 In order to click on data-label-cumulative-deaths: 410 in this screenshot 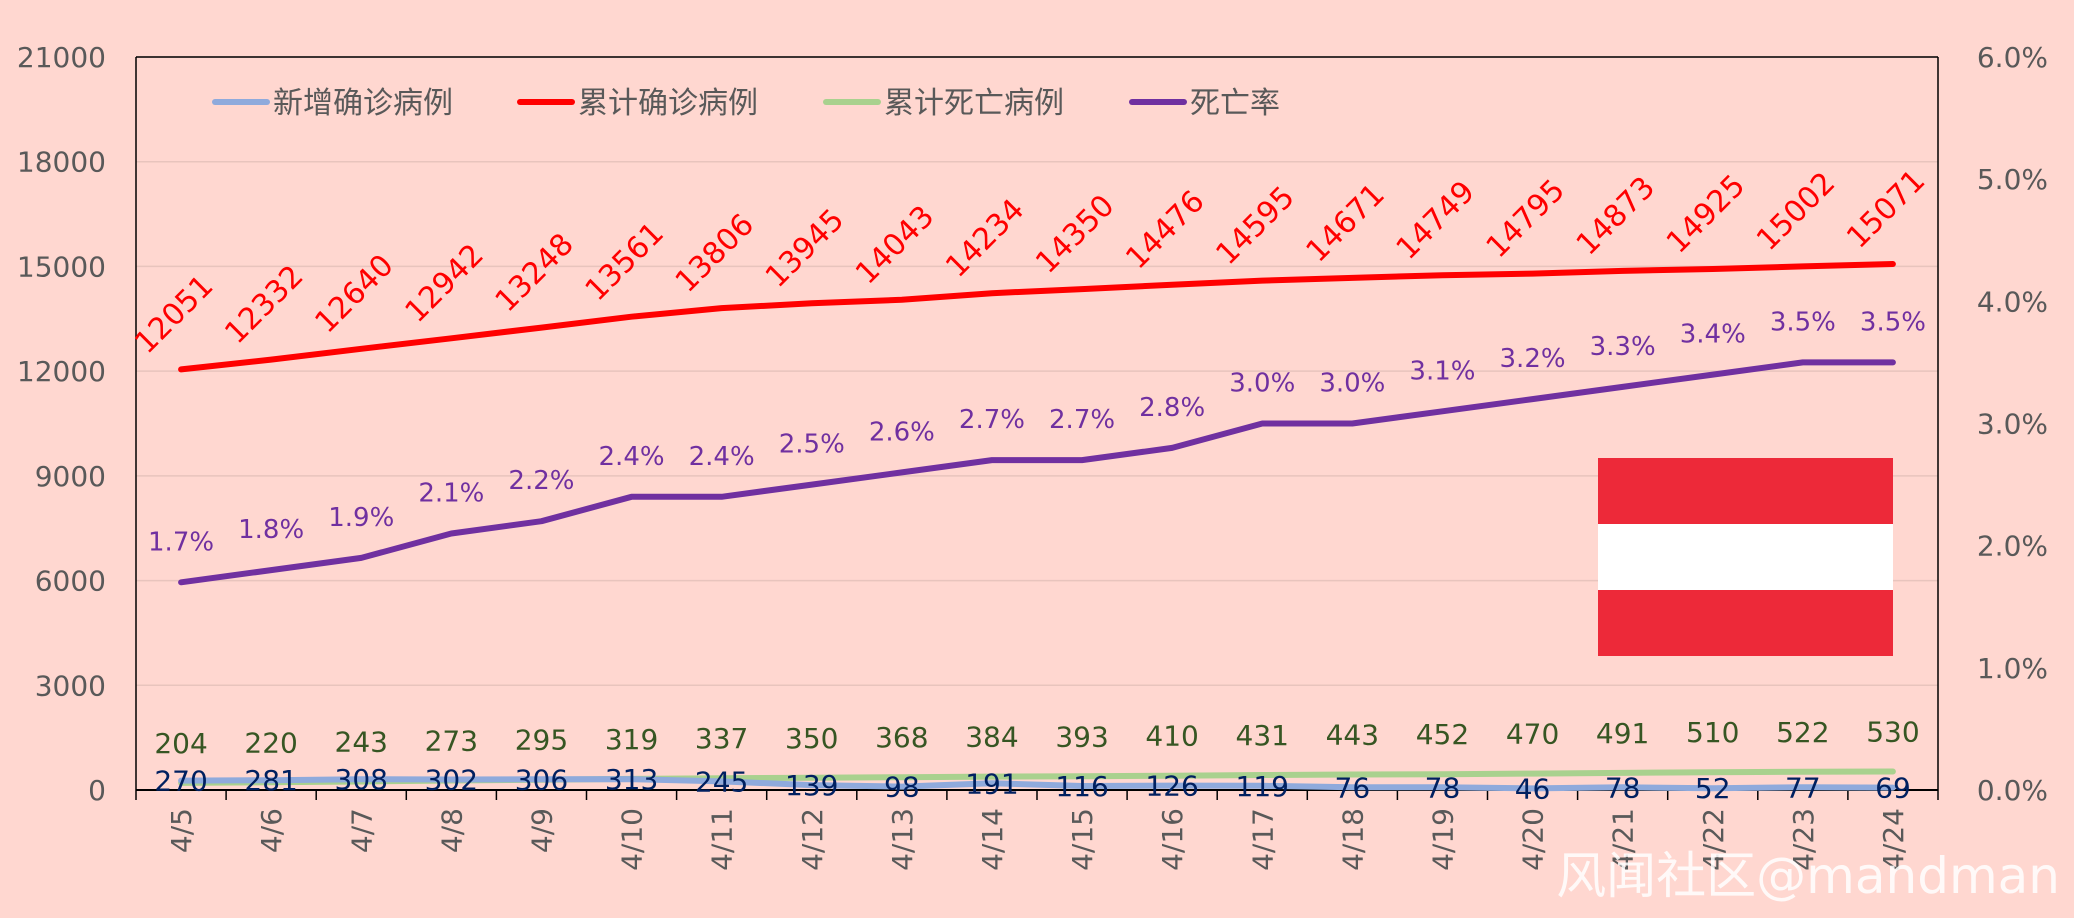, I will do `click(1171, 736)`.